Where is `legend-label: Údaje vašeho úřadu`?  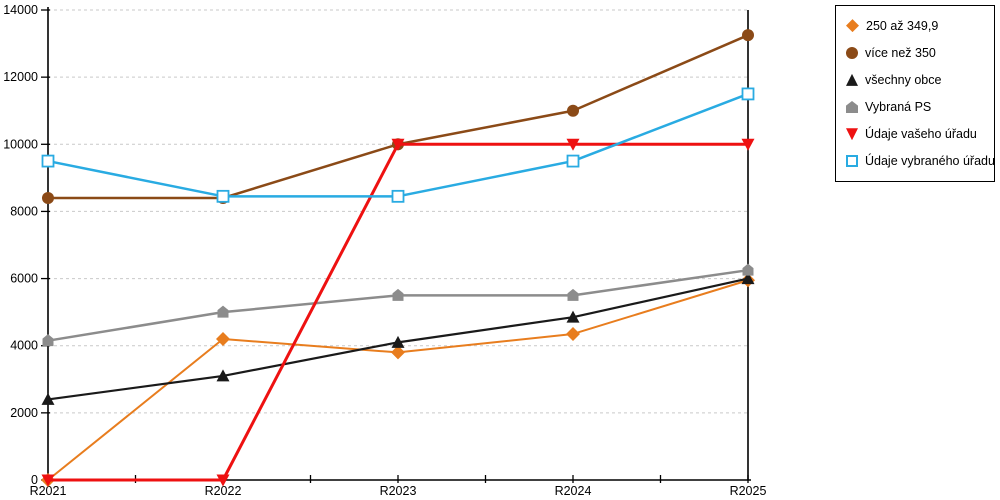 legend-label: Údaje vašeho úřadu is located at coordinates (921, 134).